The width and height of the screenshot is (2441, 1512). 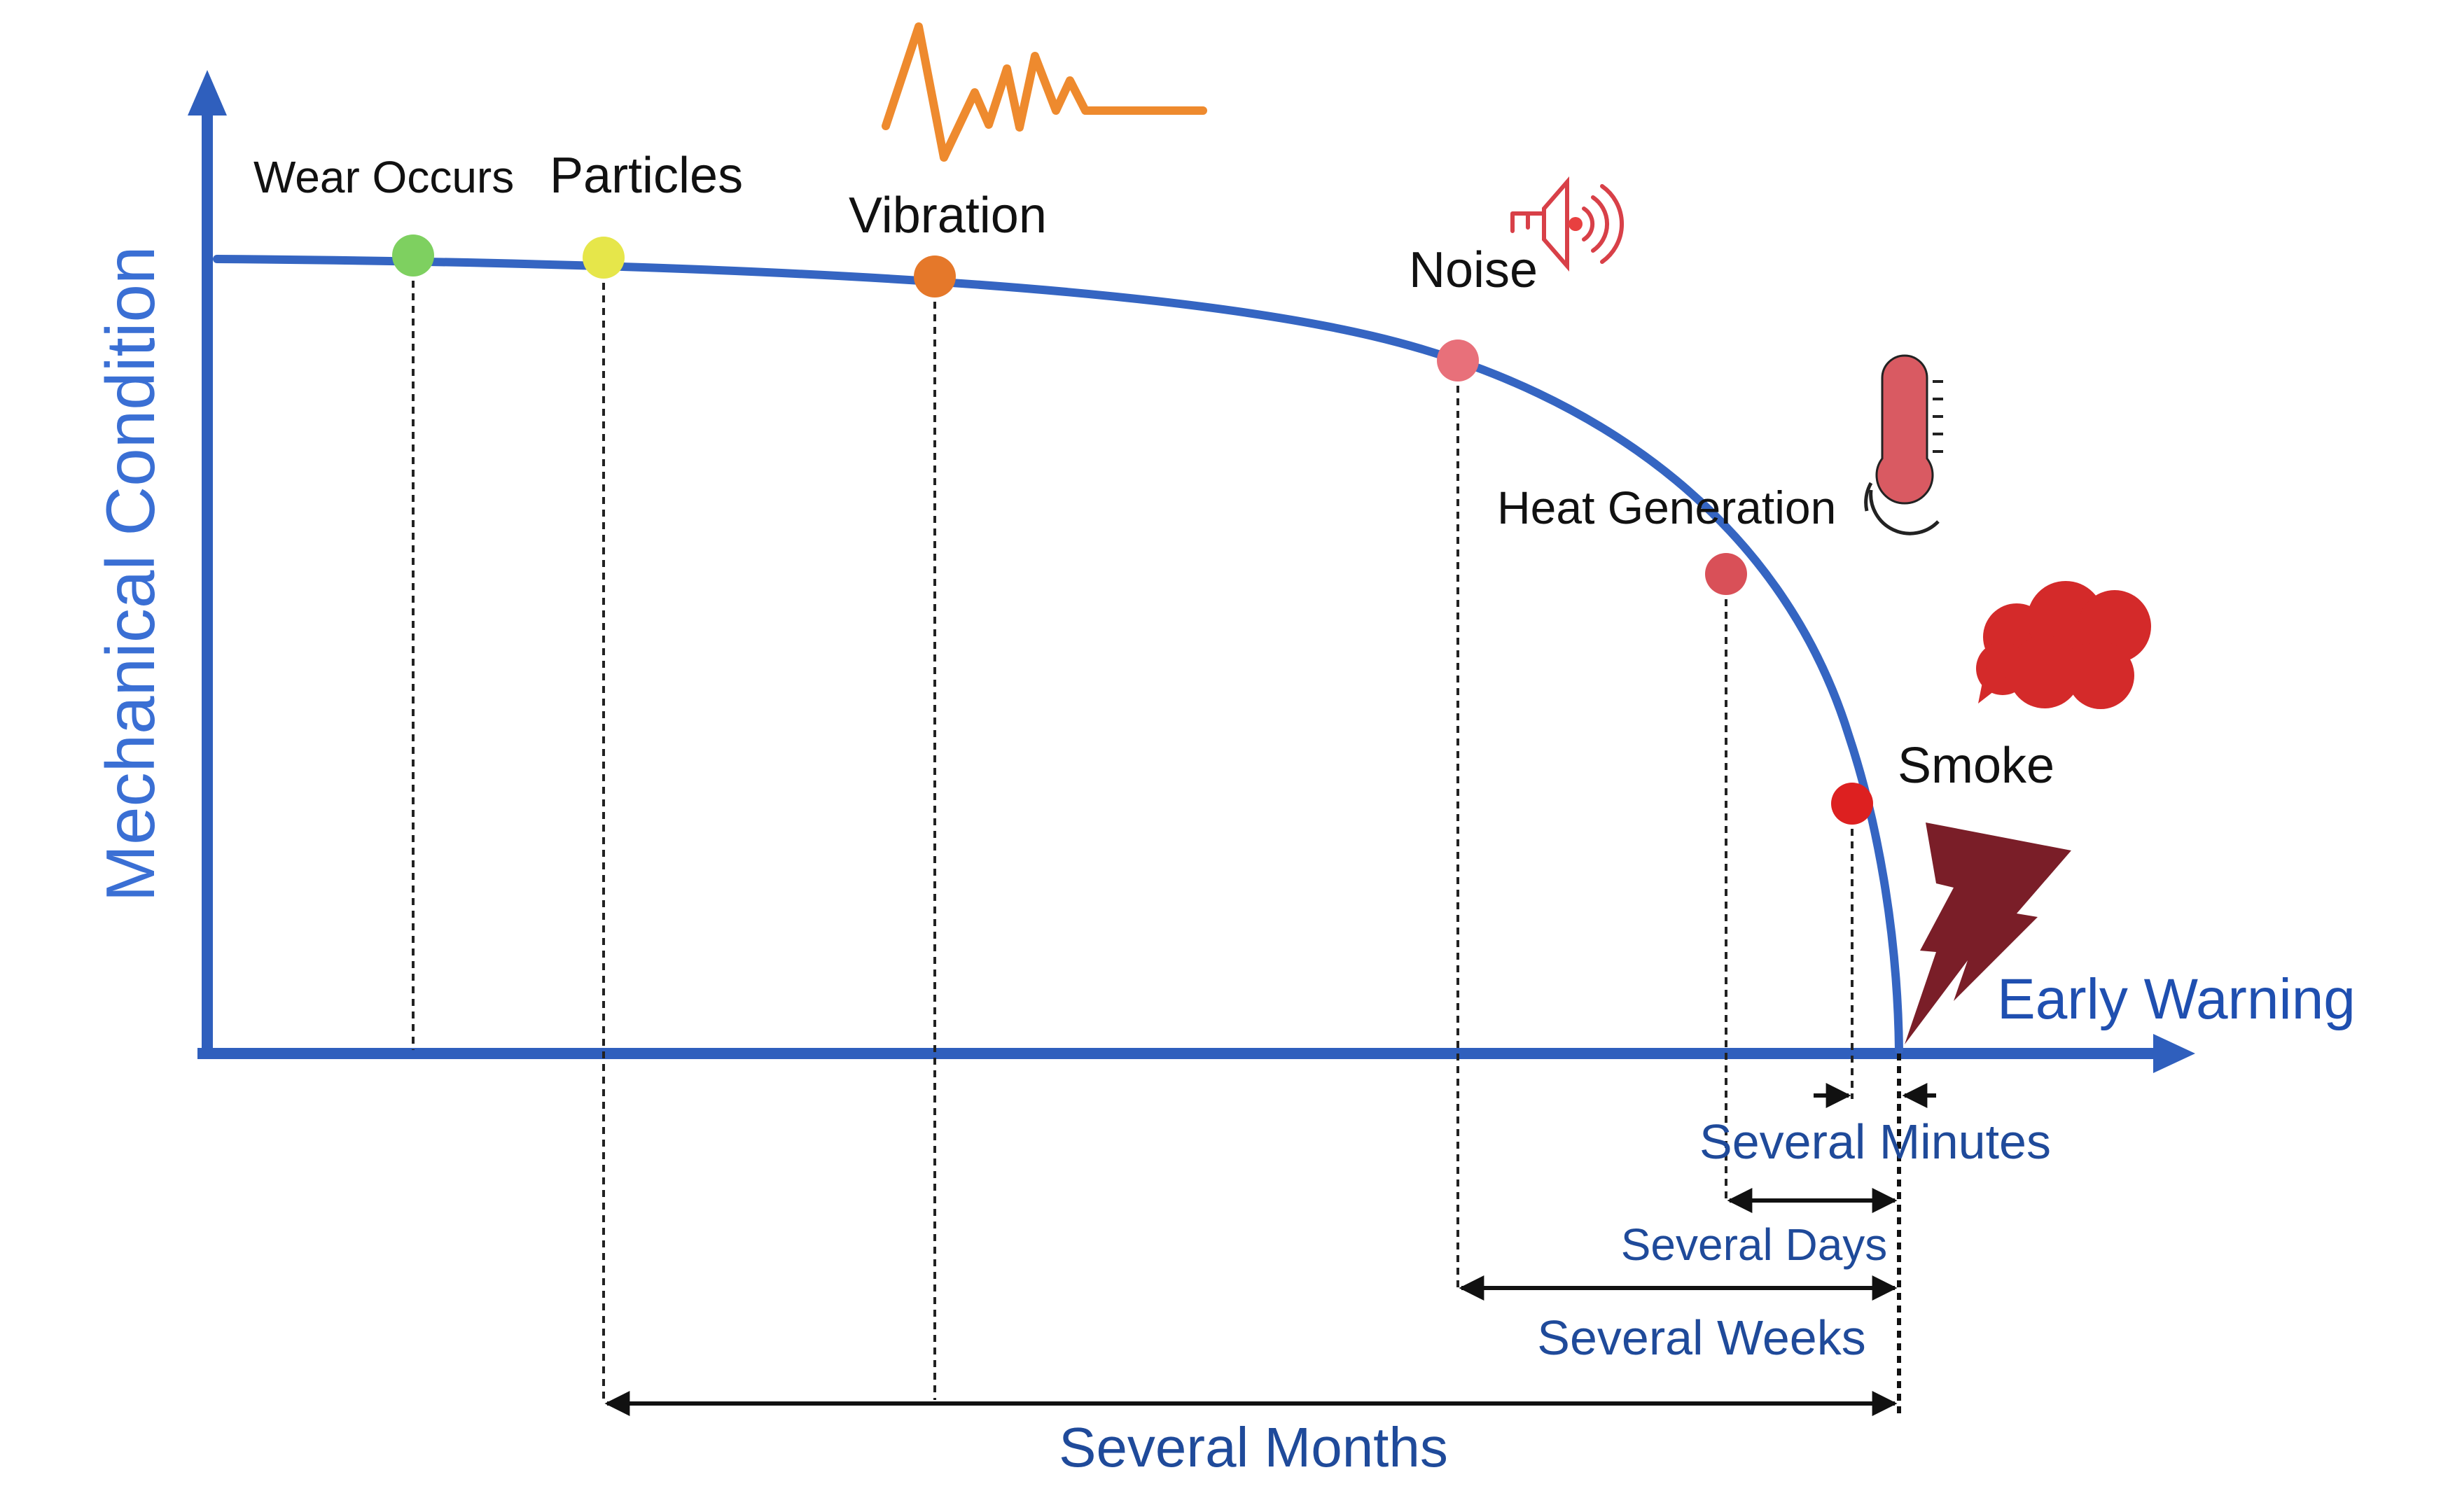 What do you see at coordinates (130, 574) in the screenshot?
I see `y-axis-label: Mechanical Condition` at bounding box center [130, 574].